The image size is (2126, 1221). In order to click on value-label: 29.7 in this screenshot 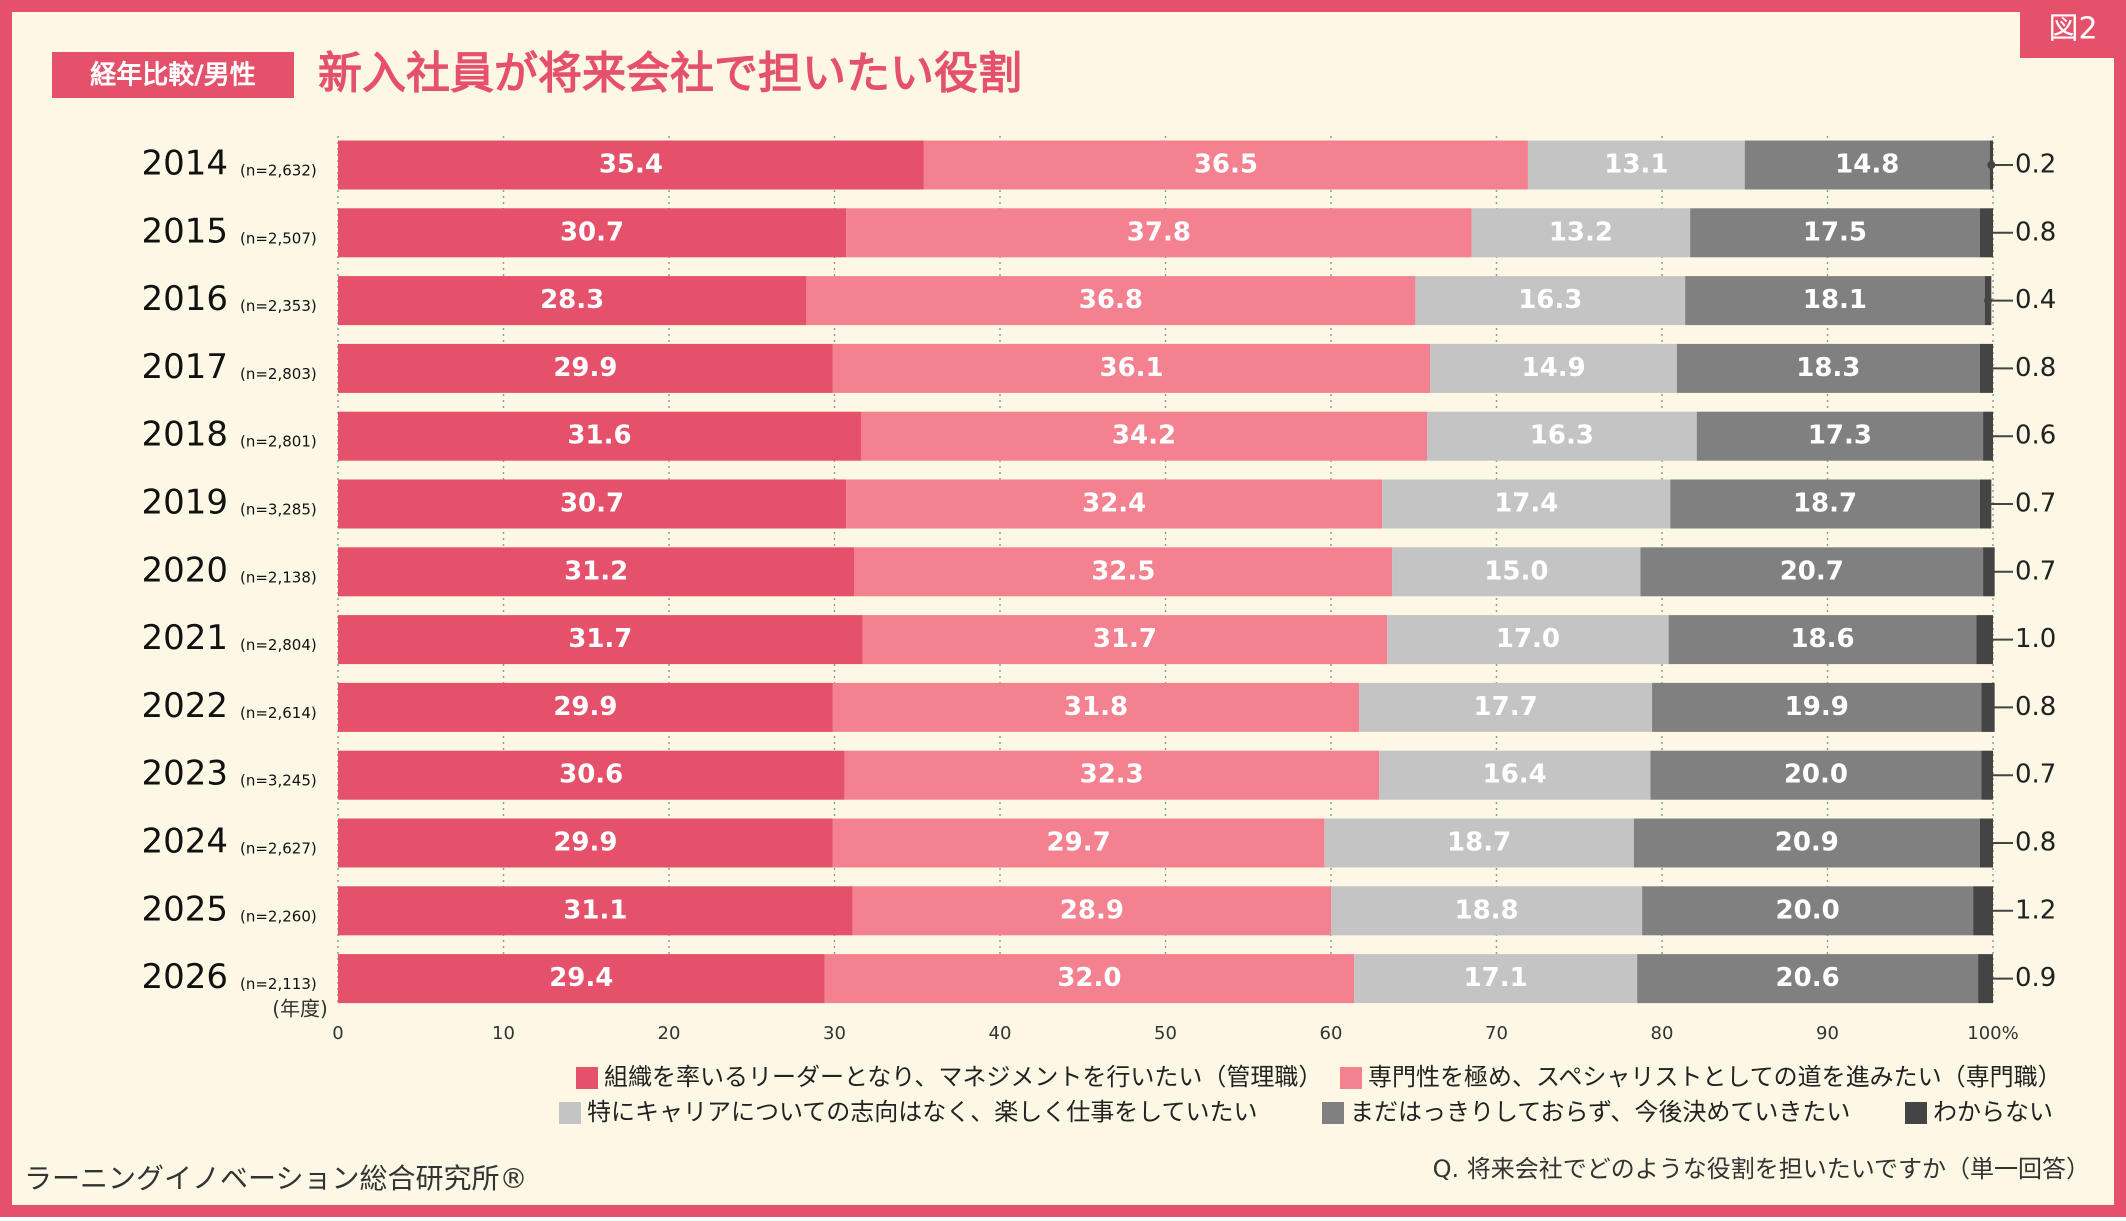, I will do `click(1079, 843)`.